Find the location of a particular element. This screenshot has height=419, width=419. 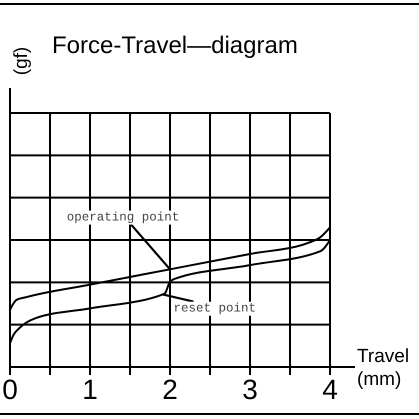

annotation: operating point is located at coordinates (123, 217).